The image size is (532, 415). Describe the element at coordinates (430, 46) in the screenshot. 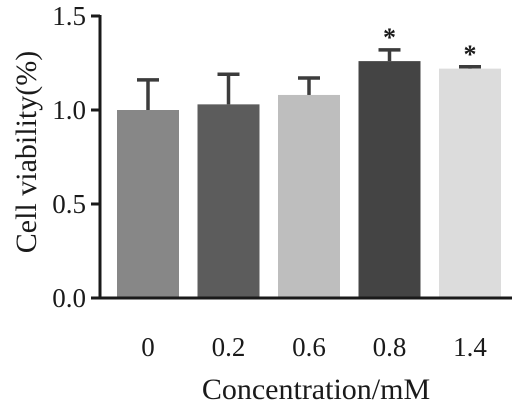

I see `significance-layer: **` at that location.